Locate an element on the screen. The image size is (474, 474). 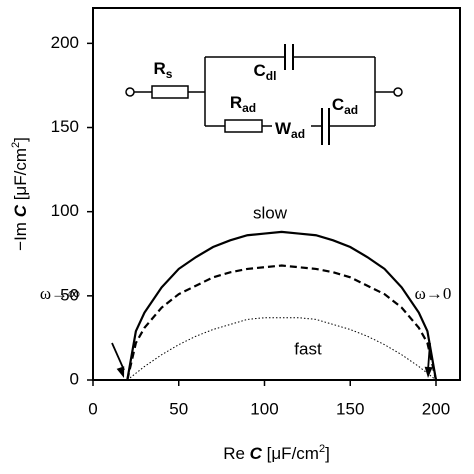
circuit-label: Rad is located at coordinates (243, 104).